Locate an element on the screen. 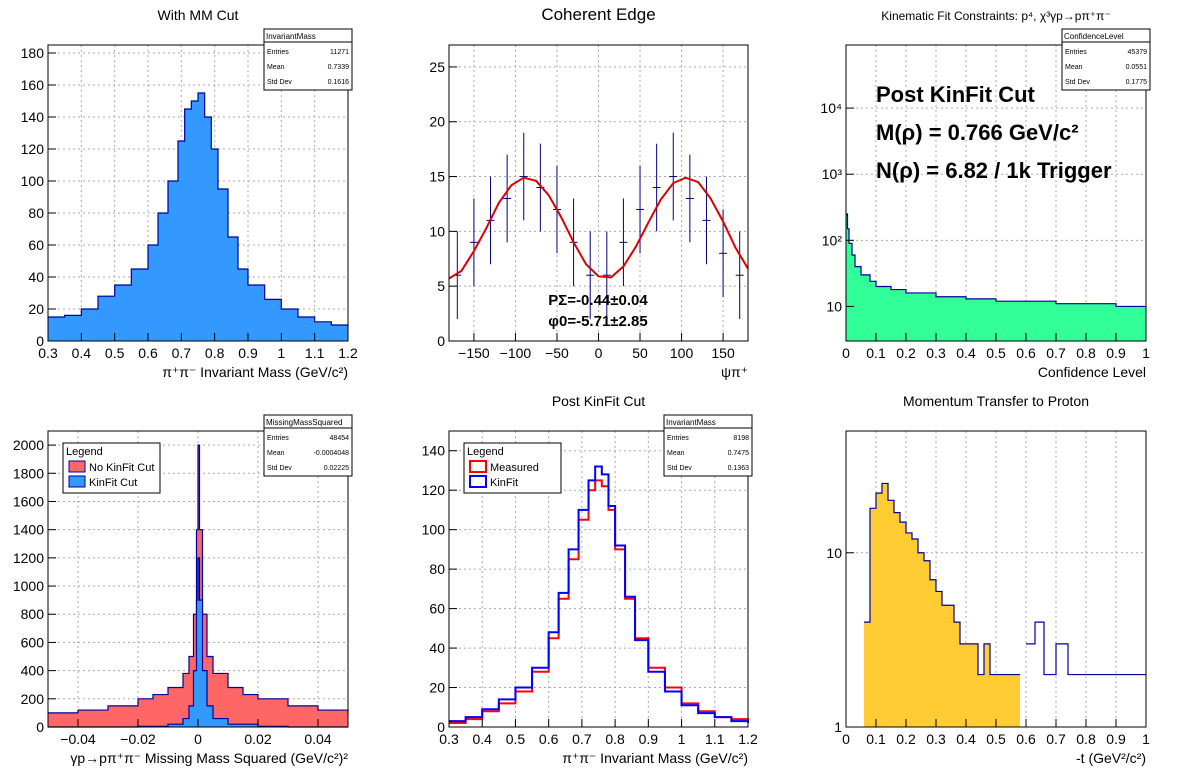 The height and width of the screenshot is (772, 1196). plot-frame is located at coordinates (598, 579).